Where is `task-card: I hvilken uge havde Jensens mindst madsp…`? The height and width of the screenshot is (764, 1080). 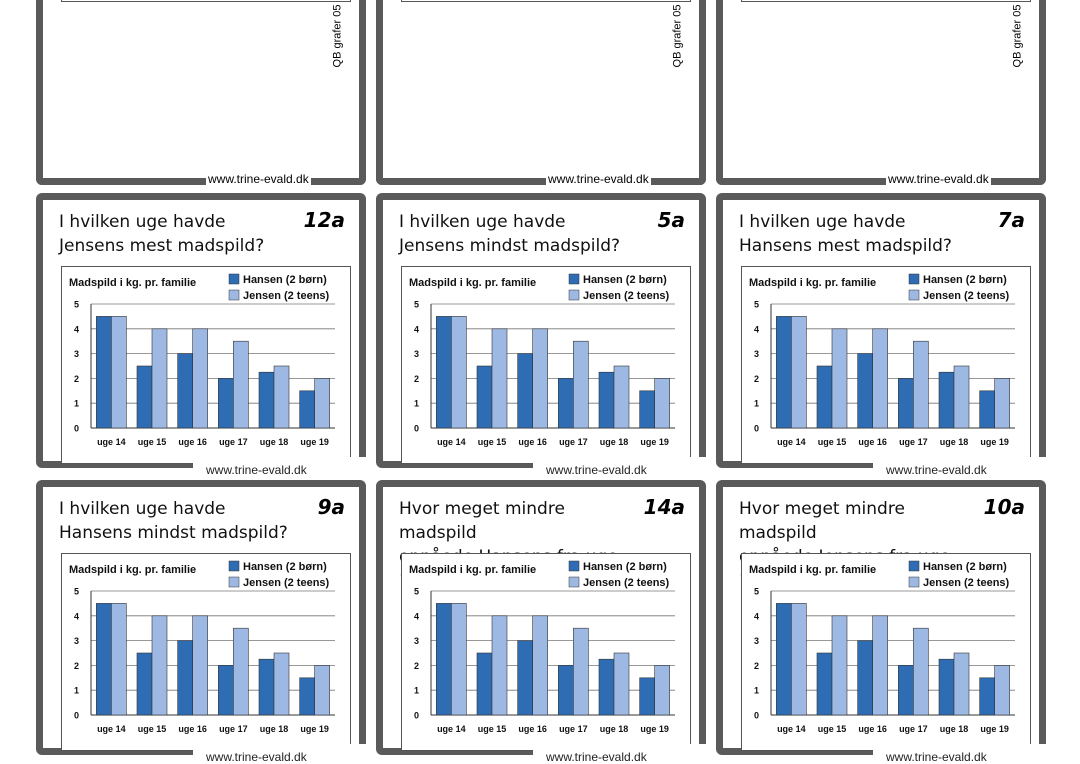 task-card: I hvilken uge havde Jensens mindst madsp… is located at coordinates (541, 335).